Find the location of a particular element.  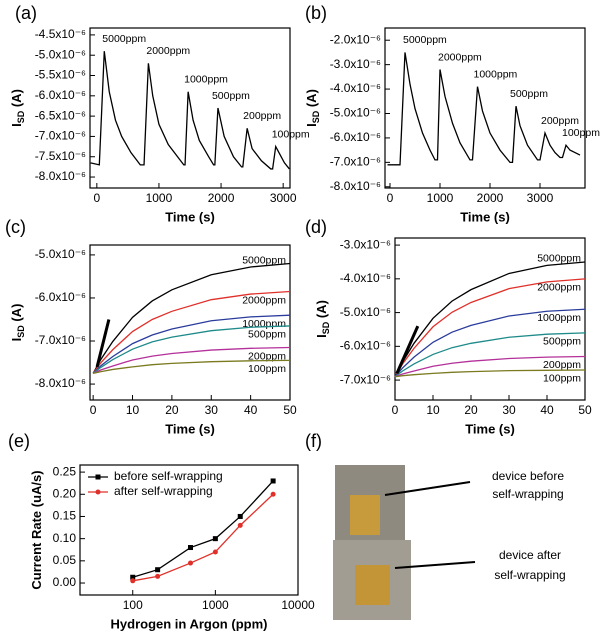

y-axis-label: Current Rate (uA/s) is located at coordinates (36, 529).